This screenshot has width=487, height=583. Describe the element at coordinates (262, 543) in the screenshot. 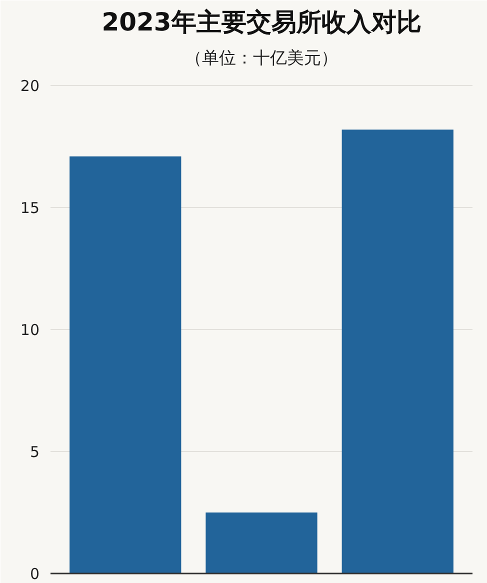

I see `bar` at that location.